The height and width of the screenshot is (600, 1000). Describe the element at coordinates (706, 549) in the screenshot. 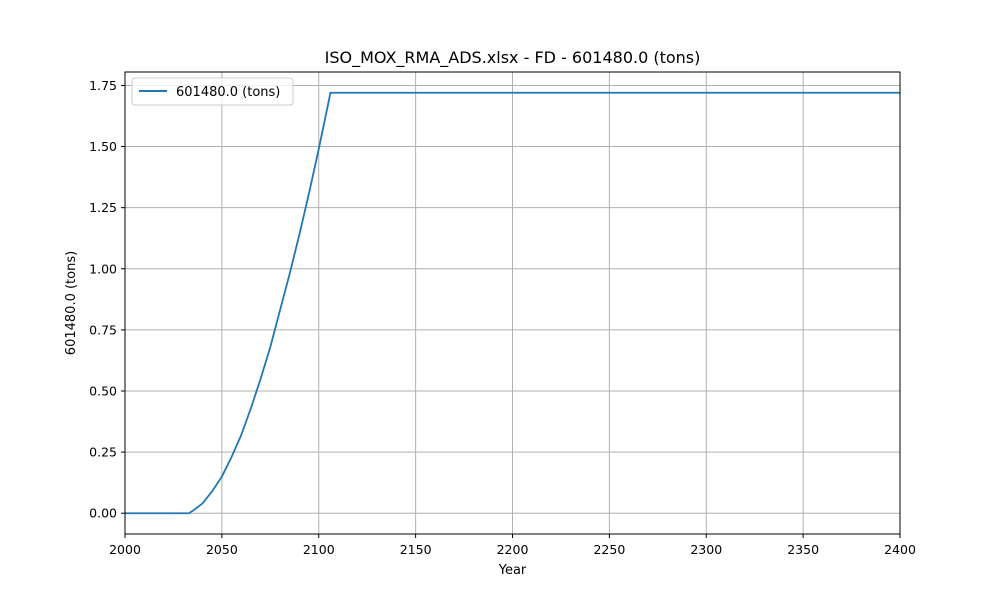

I see `x-tick-label: 2300` at that location.